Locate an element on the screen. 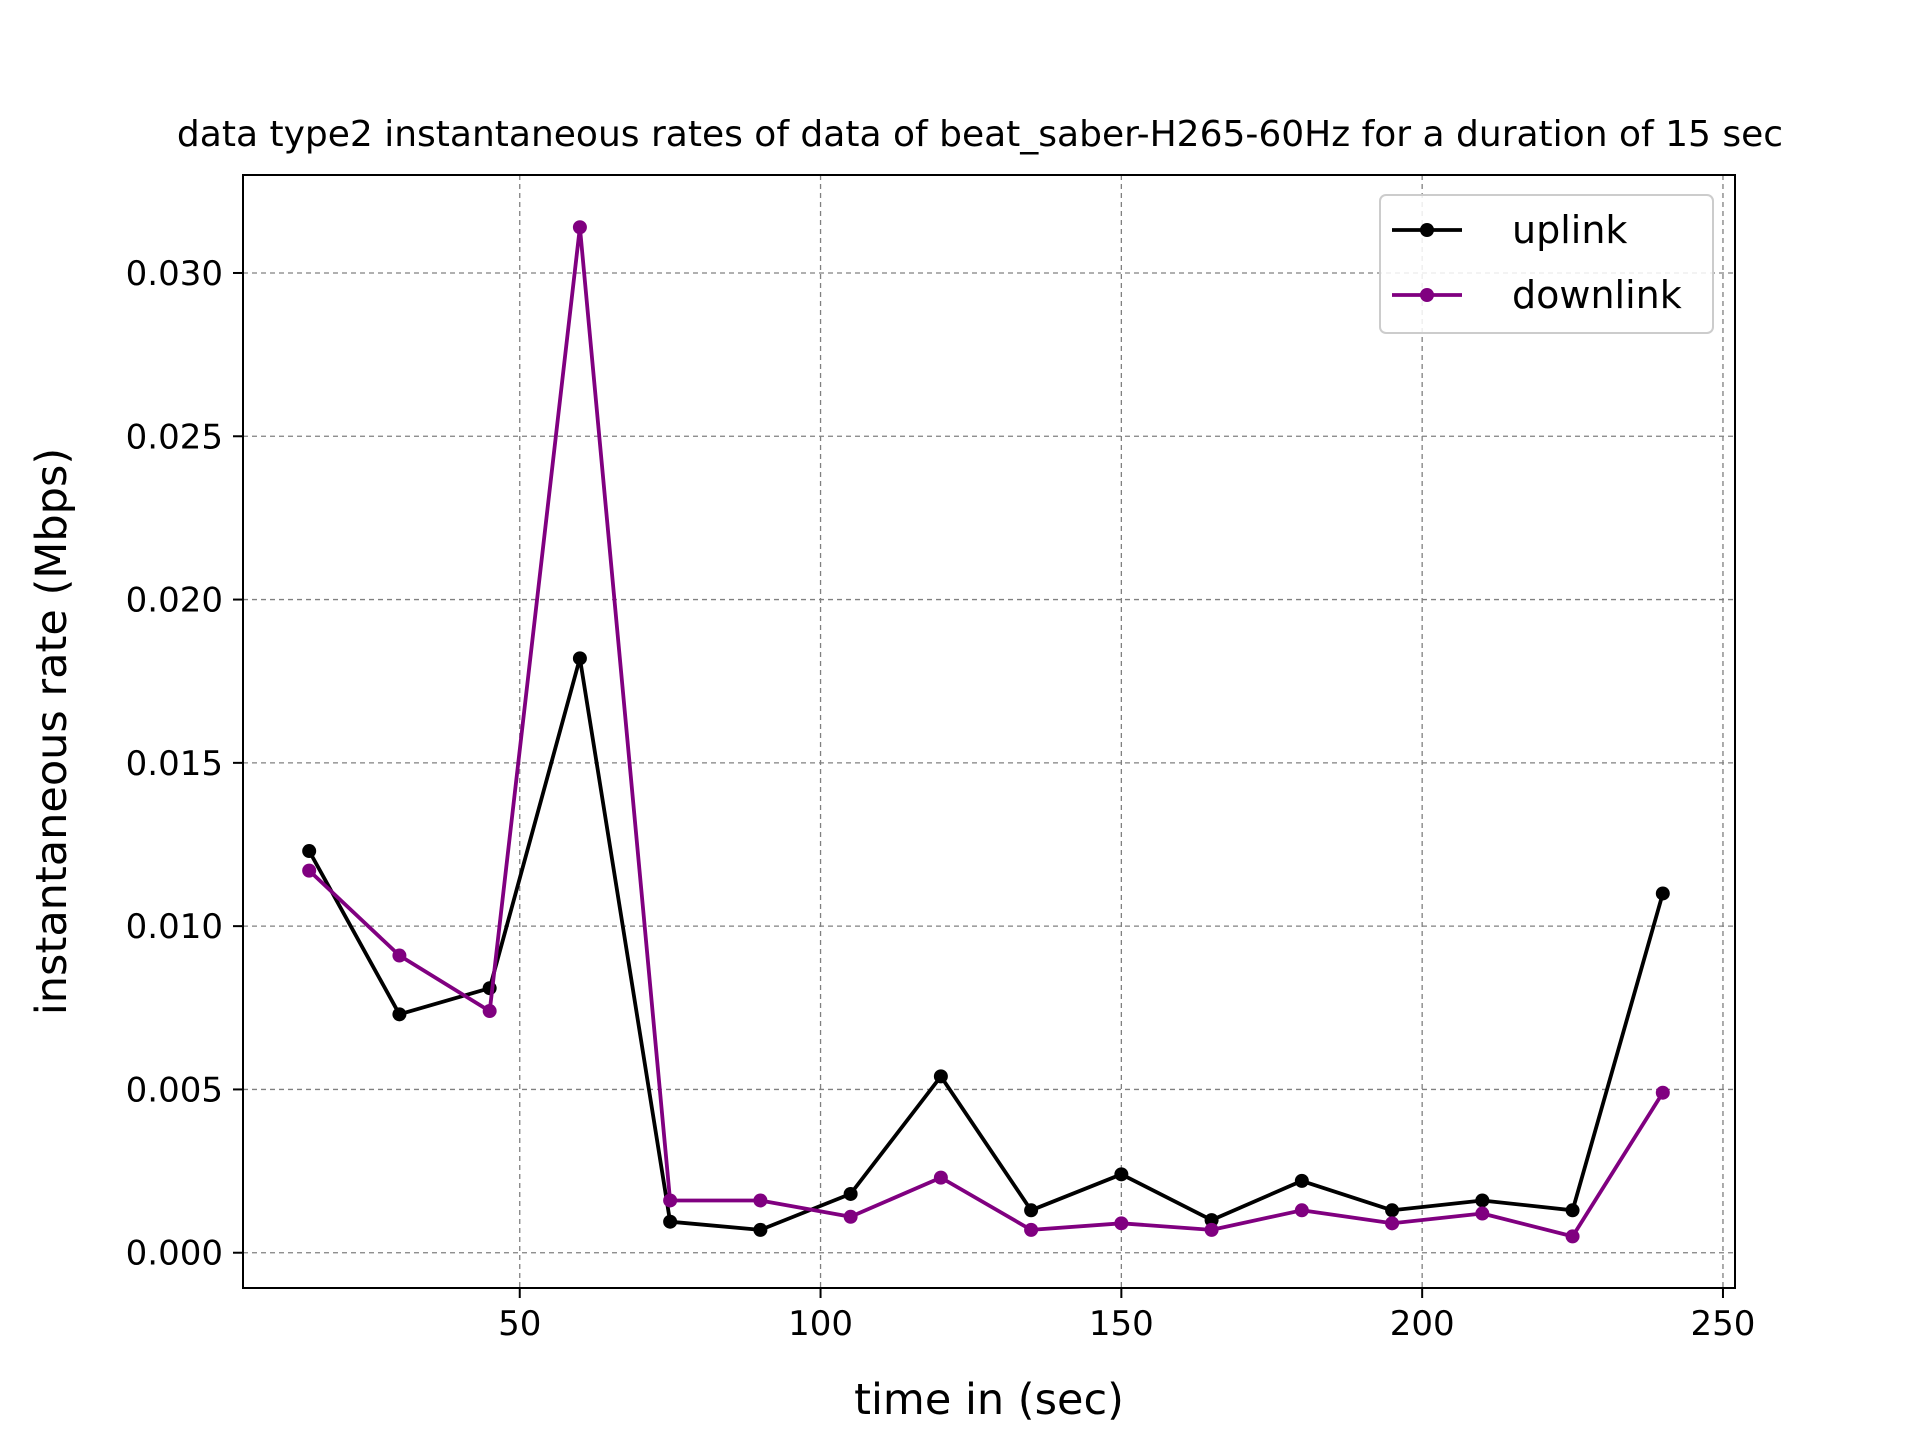 The height and width of the screenshot is (1440, 1920). y-tick-label: 0.000 is located at coordinates (174, 1254).